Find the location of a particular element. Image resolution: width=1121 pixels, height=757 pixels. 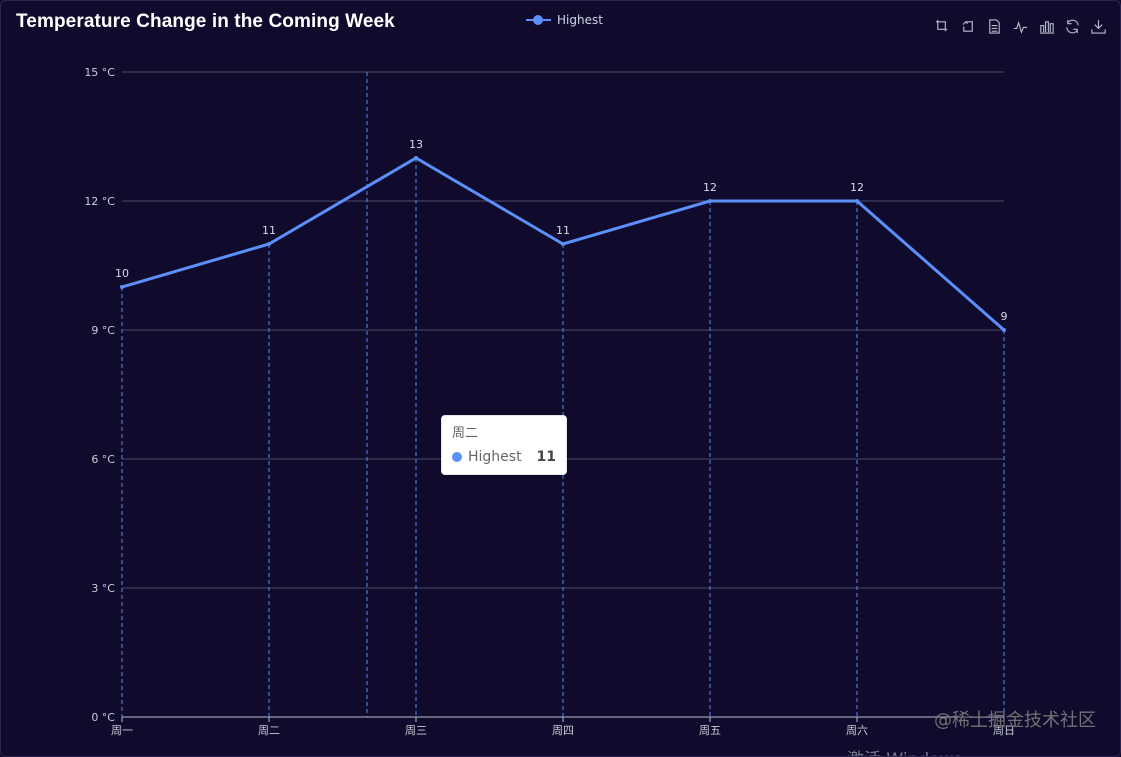

legend-label: Highest is located at coordinates (580, 20).